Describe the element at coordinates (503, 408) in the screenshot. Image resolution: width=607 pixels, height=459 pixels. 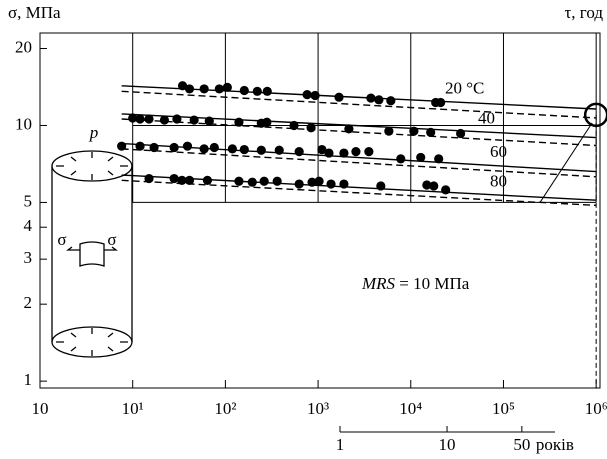
I see `x-tick-label: 10⁵` at that location.